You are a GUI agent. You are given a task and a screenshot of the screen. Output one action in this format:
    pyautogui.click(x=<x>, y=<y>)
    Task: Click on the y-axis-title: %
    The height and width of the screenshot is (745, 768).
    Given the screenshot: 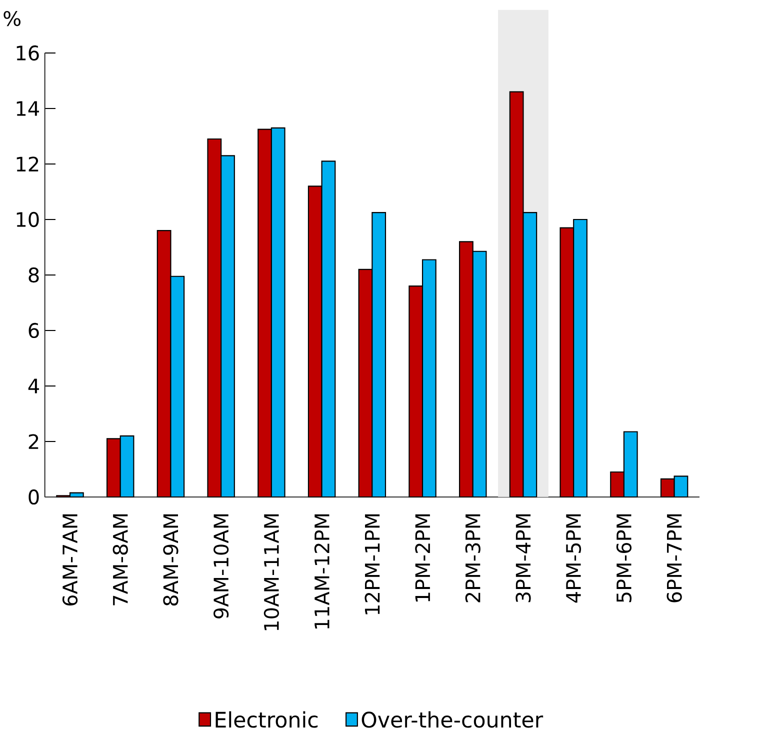 What is the action you would take?
    pyautogui.click(x=12, y=18)
    